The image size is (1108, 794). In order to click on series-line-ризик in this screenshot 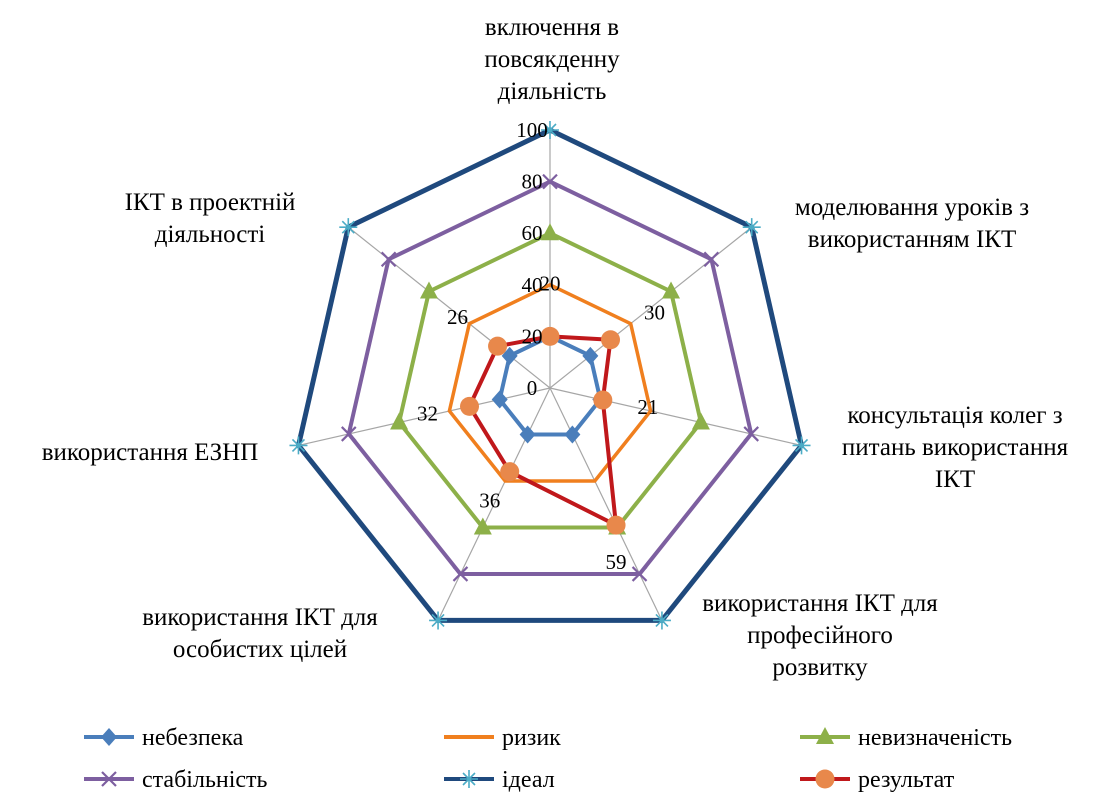, I will do `click(550, 382)`.